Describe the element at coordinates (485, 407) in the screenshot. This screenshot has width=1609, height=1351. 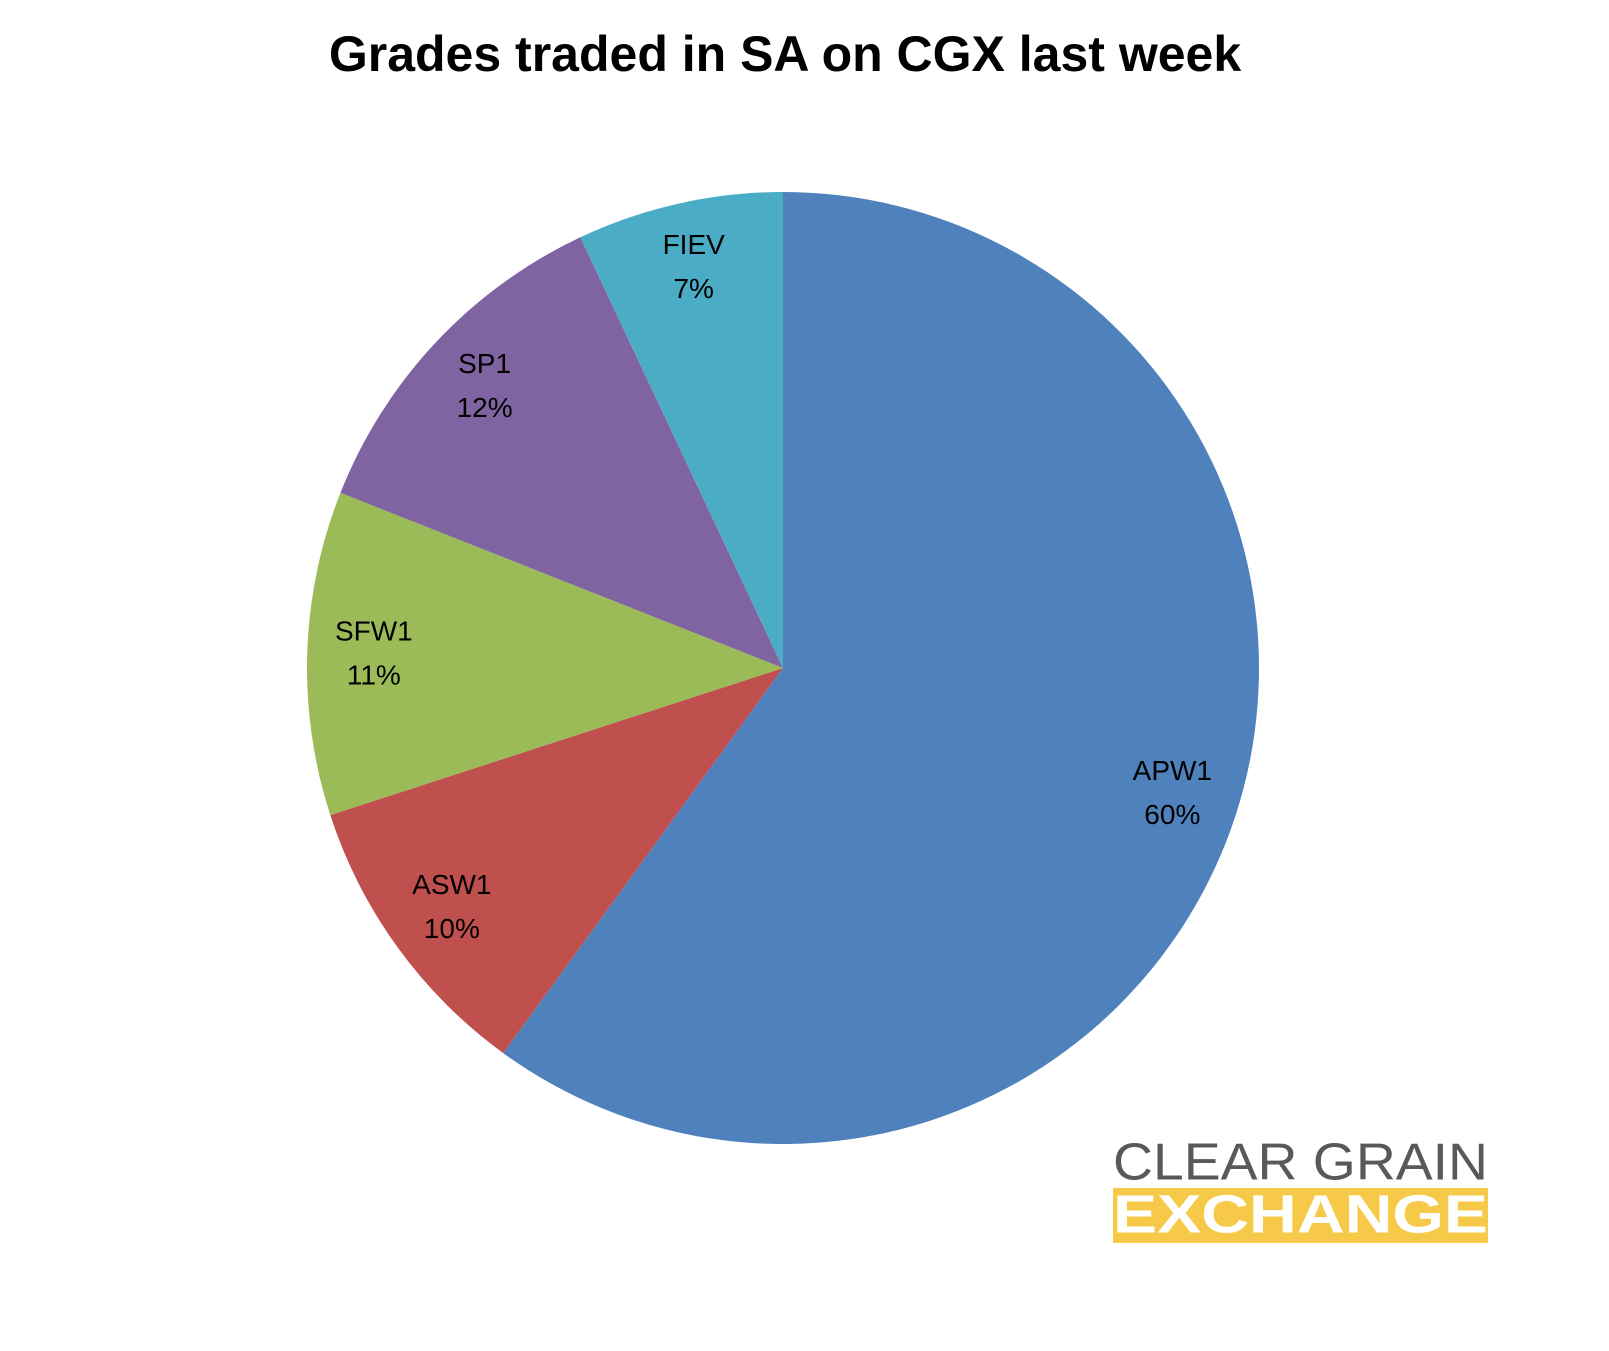
I see `value-label: 12%` at that location.